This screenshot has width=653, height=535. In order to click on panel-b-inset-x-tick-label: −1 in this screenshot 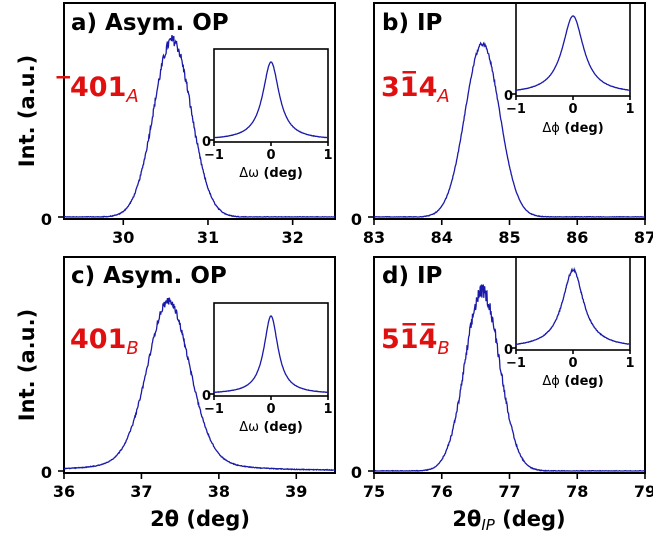, I will do `click(516, 109)`.